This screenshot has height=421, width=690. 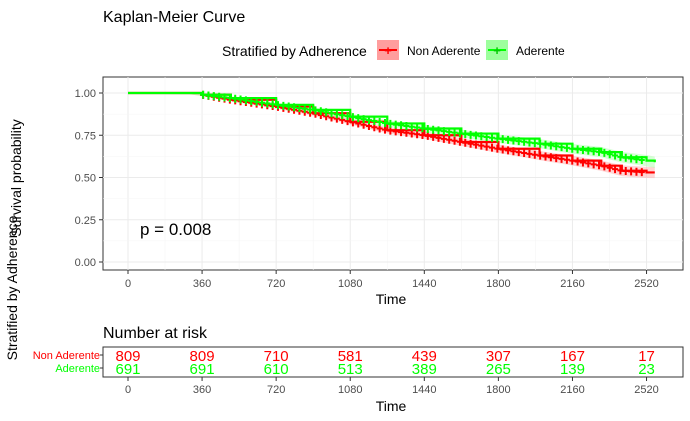 I want to click on y-tick-label: 0.75, so click(x=85, y=136).